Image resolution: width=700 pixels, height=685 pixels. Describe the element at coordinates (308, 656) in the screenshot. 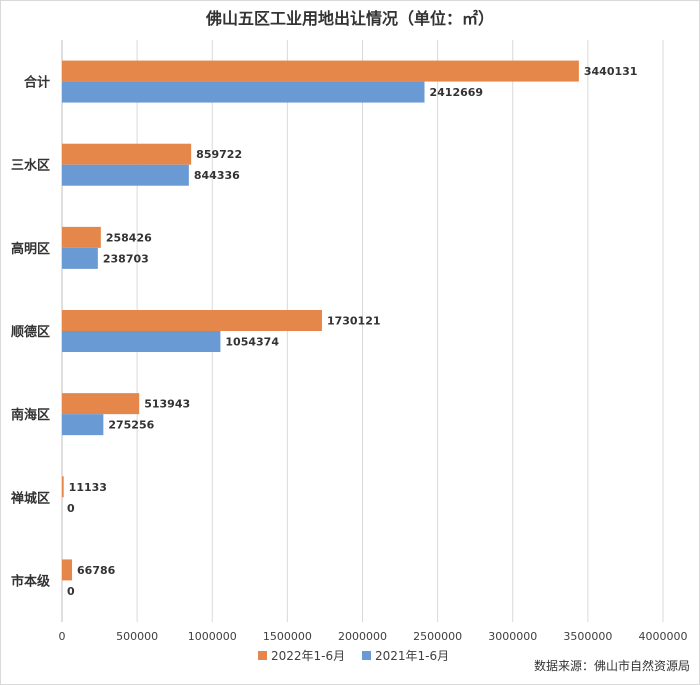

I see `legend-label: 2022年1-6月` at that location.